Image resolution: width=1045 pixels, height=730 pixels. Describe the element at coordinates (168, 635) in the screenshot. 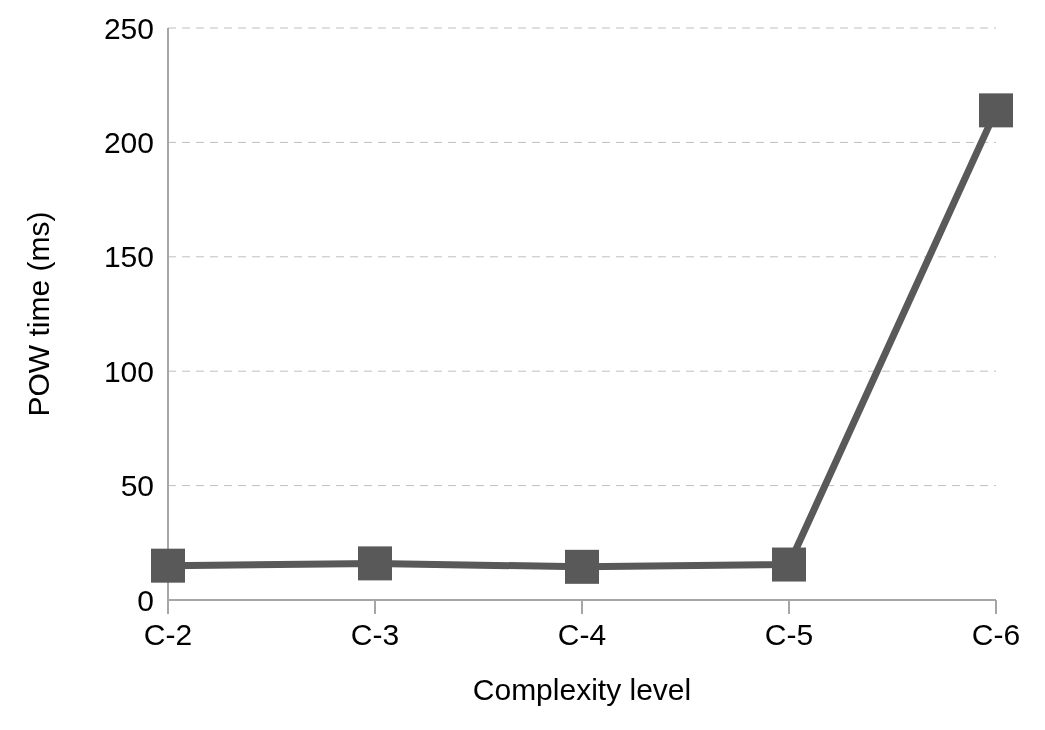

I see `x-tick-label: C-2` at that location.